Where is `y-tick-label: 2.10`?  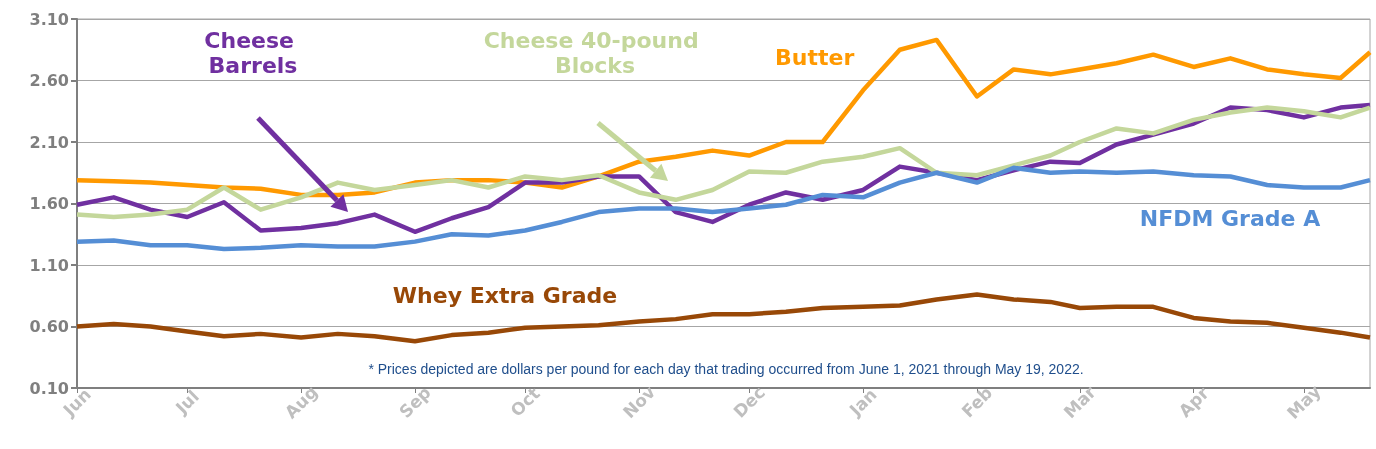 y-tick-label: 2.10 is located at coordinates (49, 142).